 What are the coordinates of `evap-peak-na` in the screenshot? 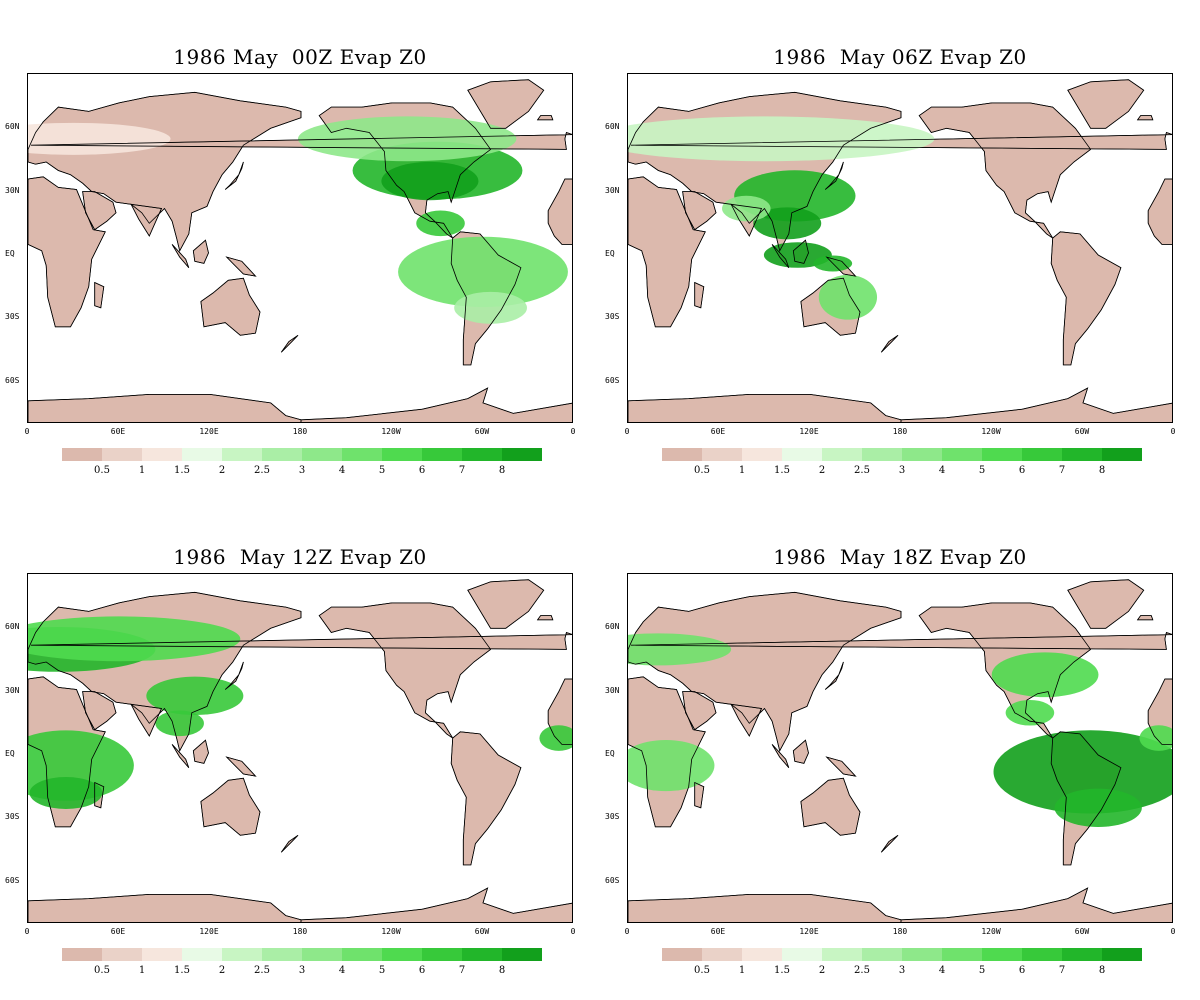 It's located at (430, 181).